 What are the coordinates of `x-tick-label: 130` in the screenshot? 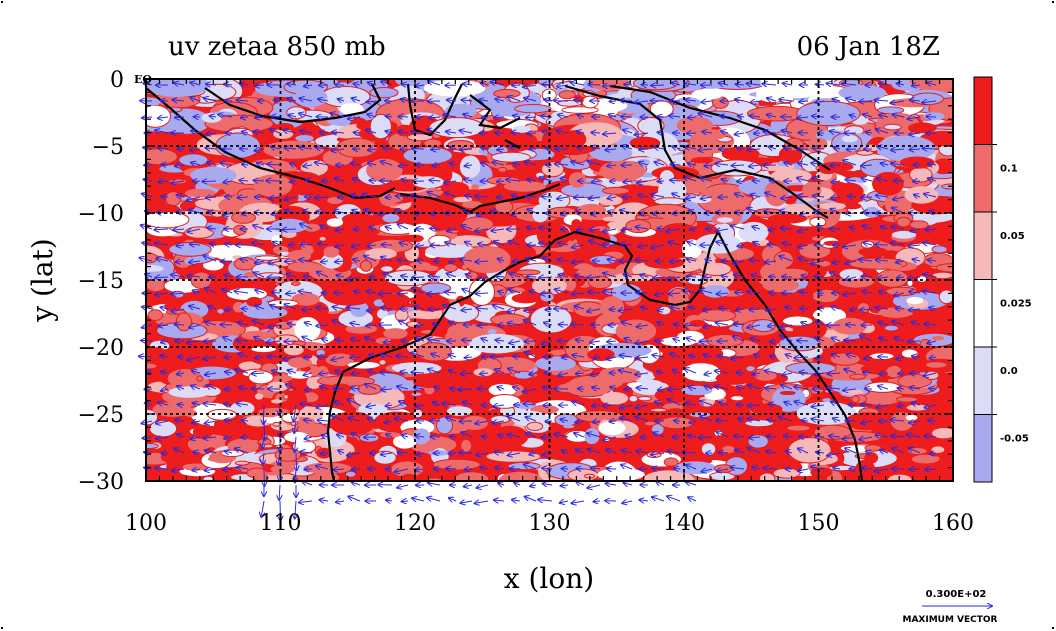 It's located at (550, 523).